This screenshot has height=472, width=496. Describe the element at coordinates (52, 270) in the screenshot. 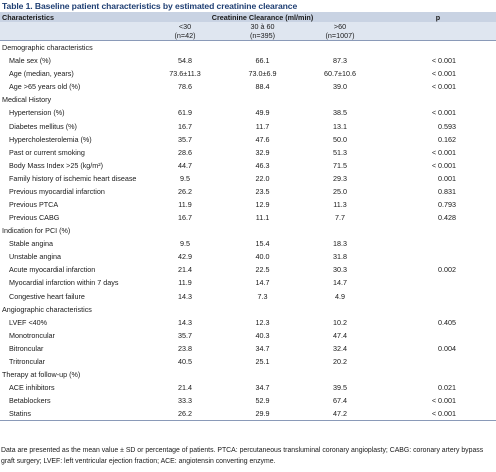

I see `row-label: Acute myocardial infarction` at that location.